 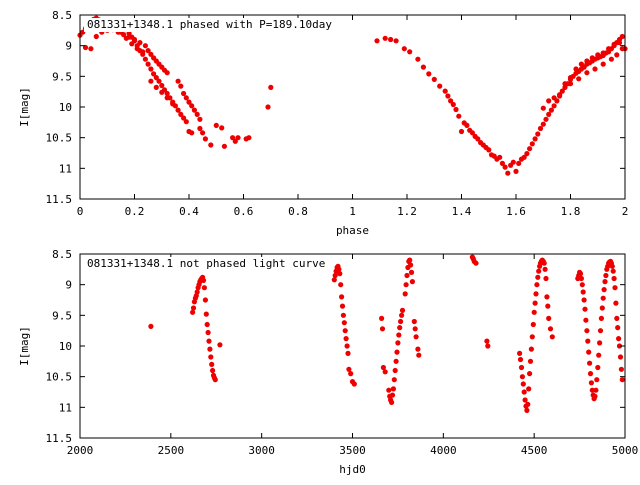 What do you see at coordinates (244, 211) in the screenshot?
I see `phased-x-tick-label: 0.6` at bounding box center [244, 211].